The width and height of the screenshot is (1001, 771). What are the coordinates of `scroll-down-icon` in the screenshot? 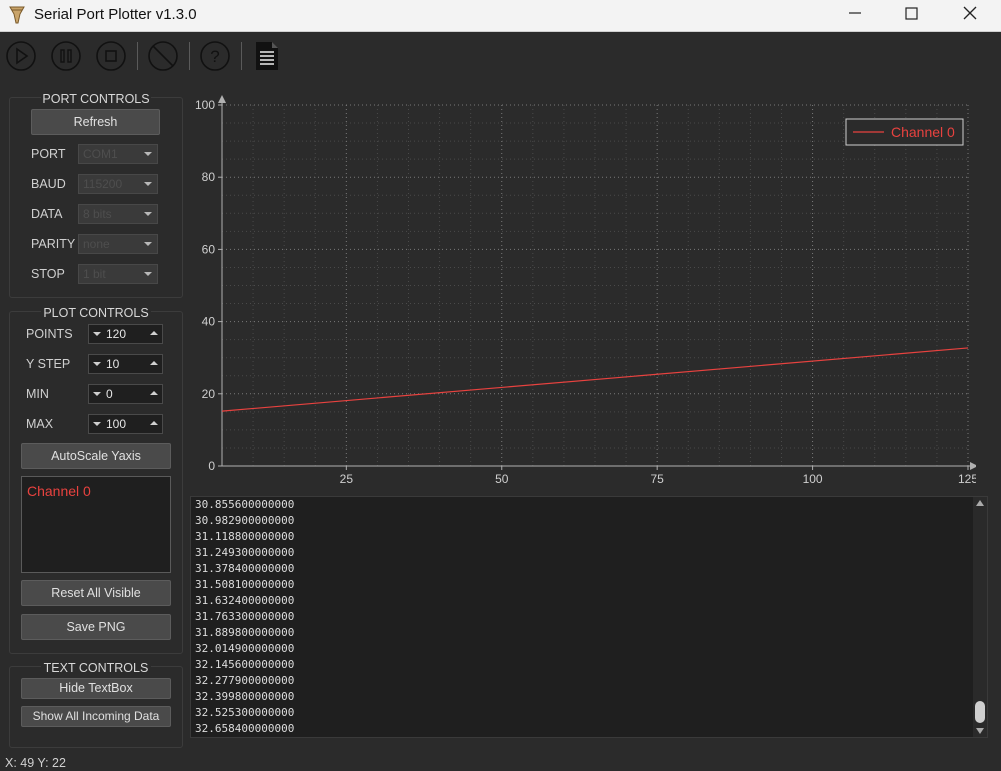 It's located at (980, 731).